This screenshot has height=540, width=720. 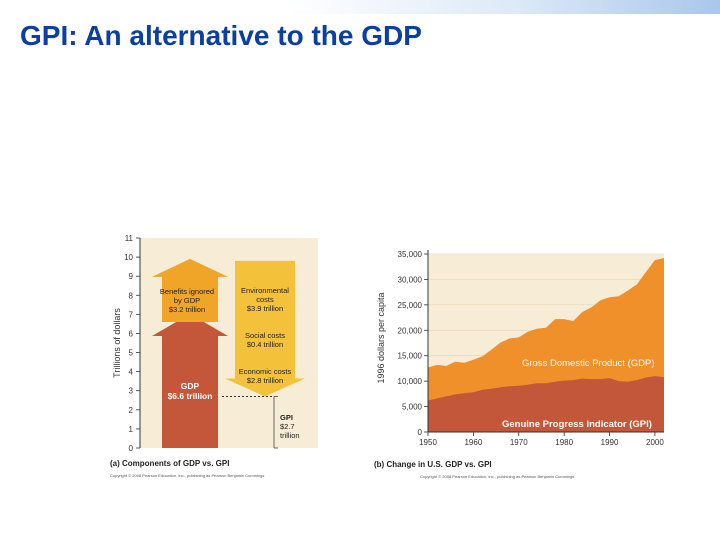 What do you see at coordinates (117, 343) in the screenshot?
I see `y-axis-label: Trillions of dollars` at bounding box center [117, 343].